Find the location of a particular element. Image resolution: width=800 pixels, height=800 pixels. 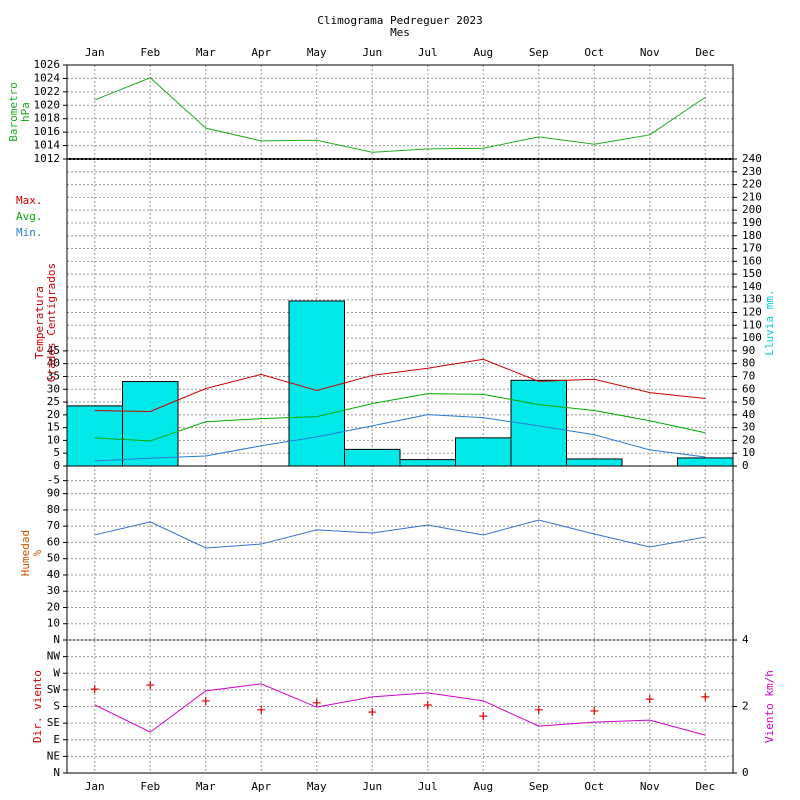

y2-tick-label: 160 is located at coordinates (752, 260).